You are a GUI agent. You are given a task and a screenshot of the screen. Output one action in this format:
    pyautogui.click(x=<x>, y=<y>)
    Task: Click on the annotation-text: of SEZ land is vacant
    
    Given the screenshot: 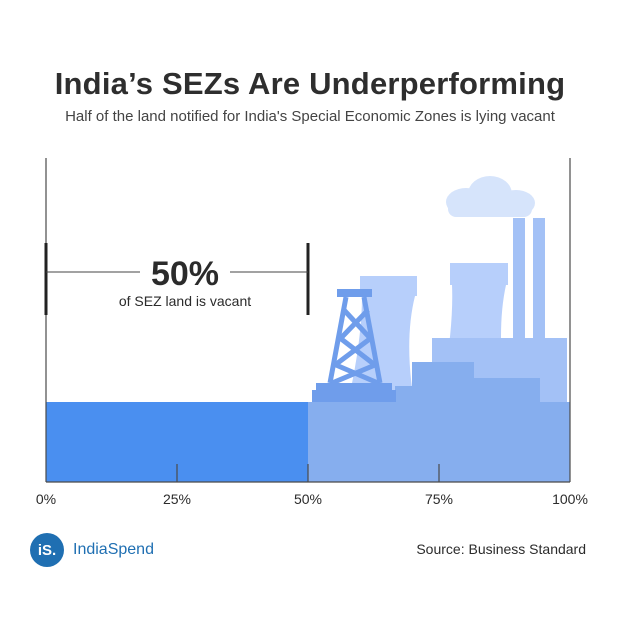 What is the action you would take?
    pyautogui.click(x=185, y=301)
    